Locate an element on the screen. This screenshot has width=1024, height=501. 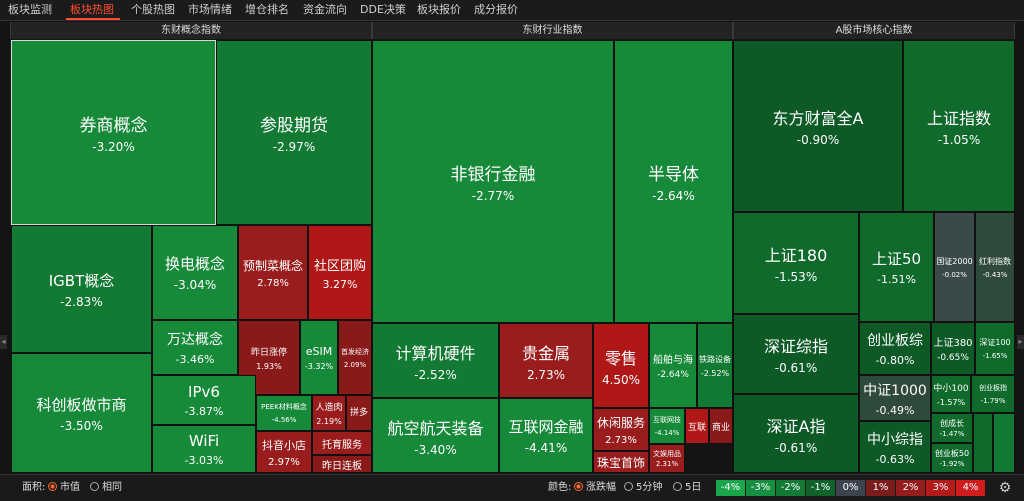
heatmap-tile: 上证50 -1.51% is located at coordinates (896, 267).